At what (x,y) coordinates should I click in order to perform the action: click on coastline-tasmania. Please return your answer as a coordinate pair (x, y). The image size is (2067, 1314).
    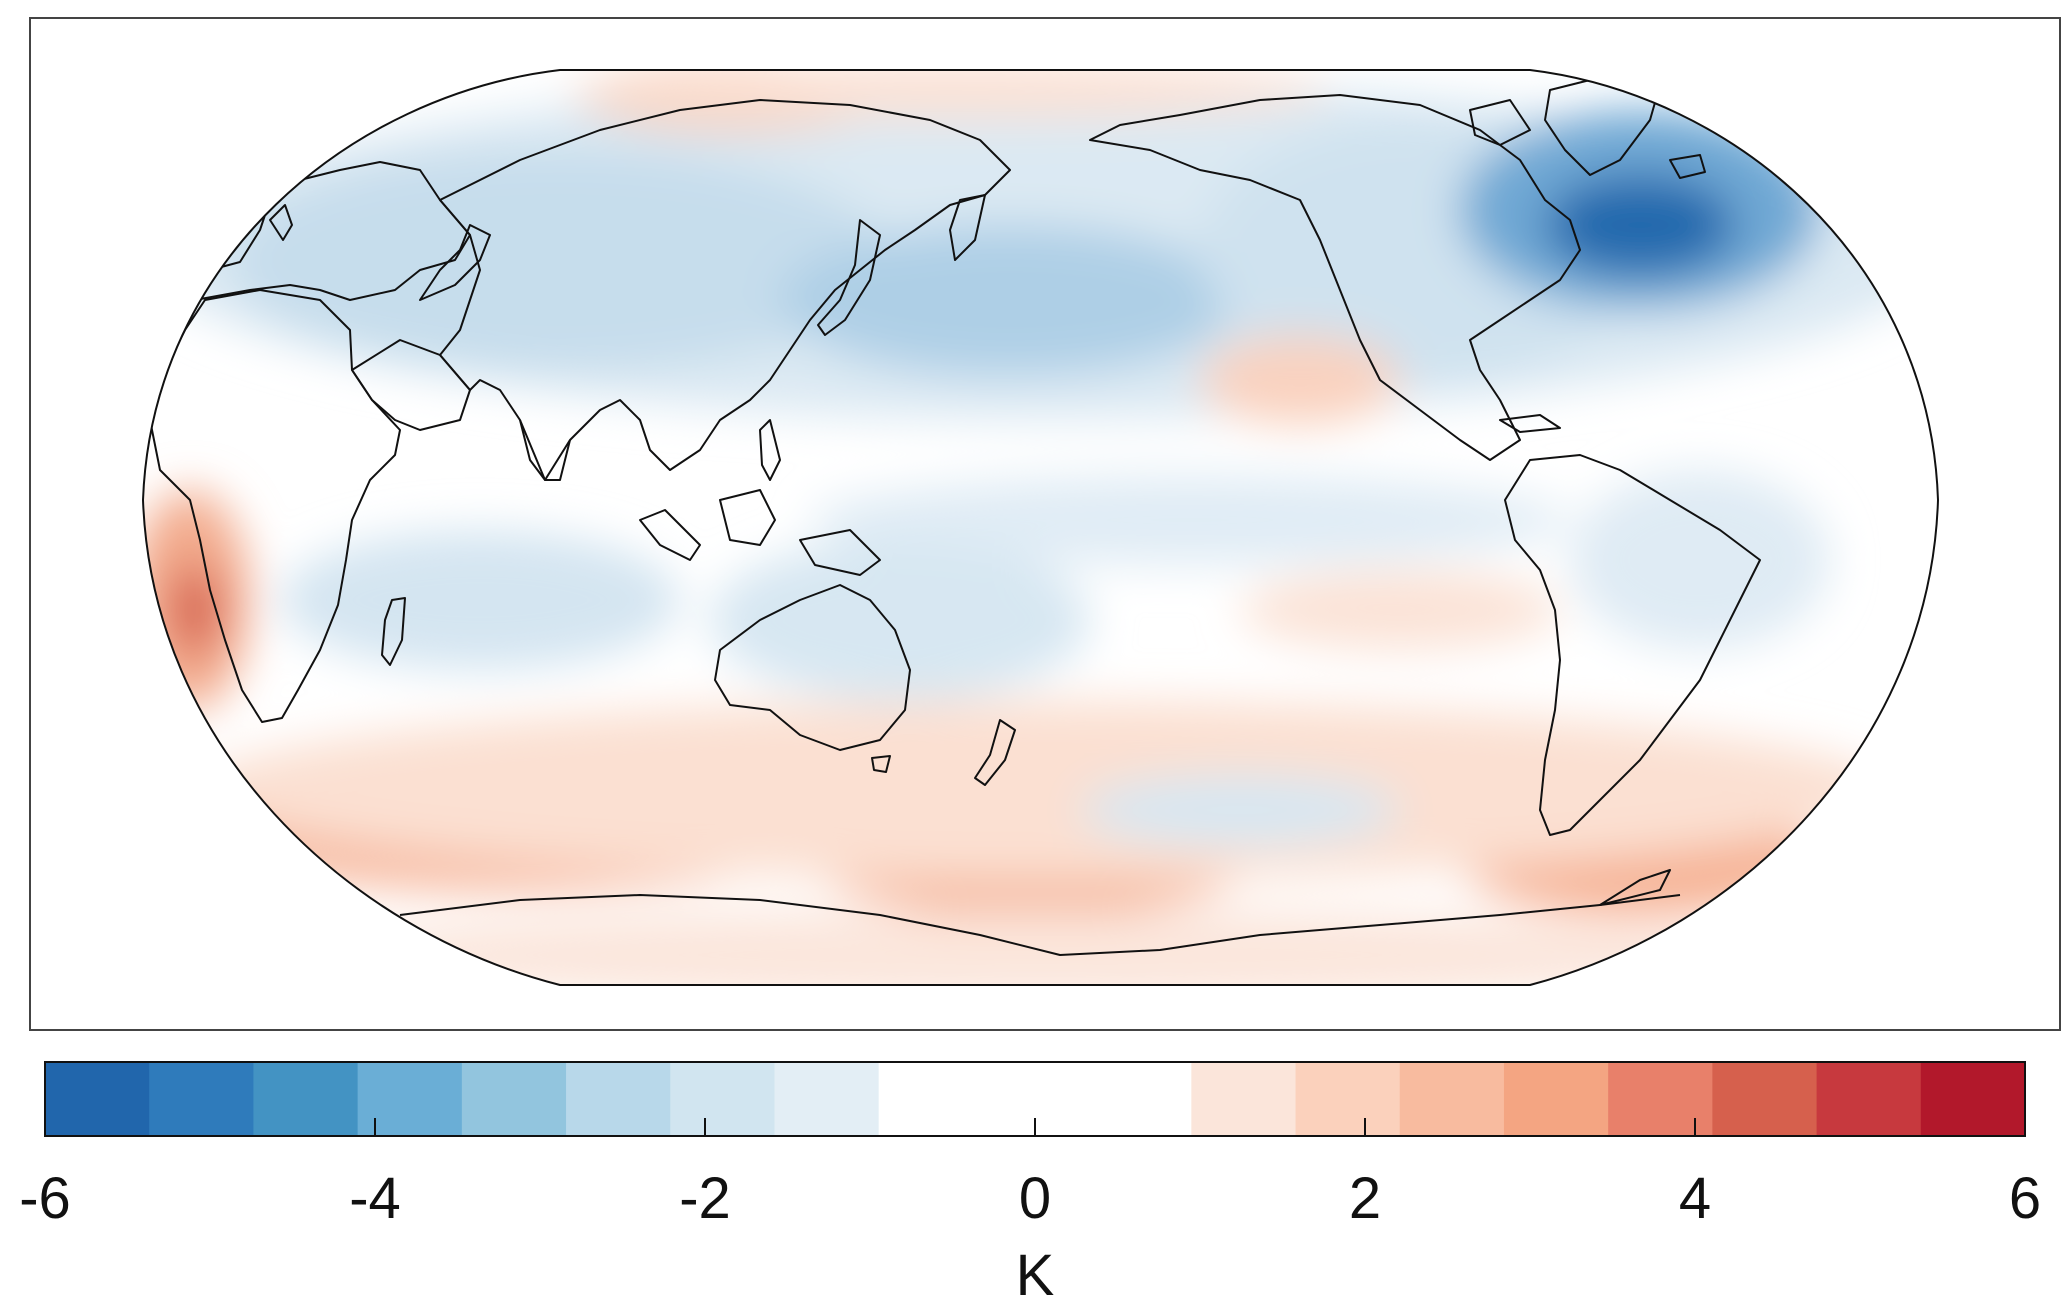
    Looking at the image, I should click on (881, 764).